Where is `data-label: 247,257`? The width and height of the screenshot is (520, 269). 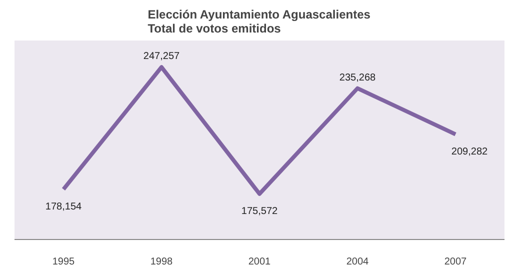 data-label: 247,257 is located at coordinates (161, 56).